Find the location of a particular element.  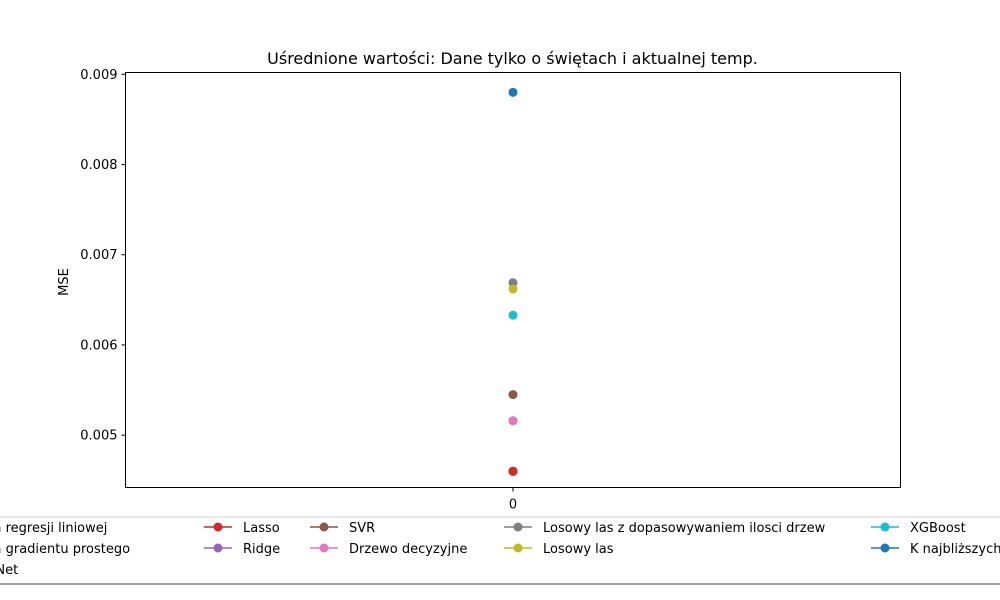

legend-label: ElasticNet is located at coordinates (9, 570).